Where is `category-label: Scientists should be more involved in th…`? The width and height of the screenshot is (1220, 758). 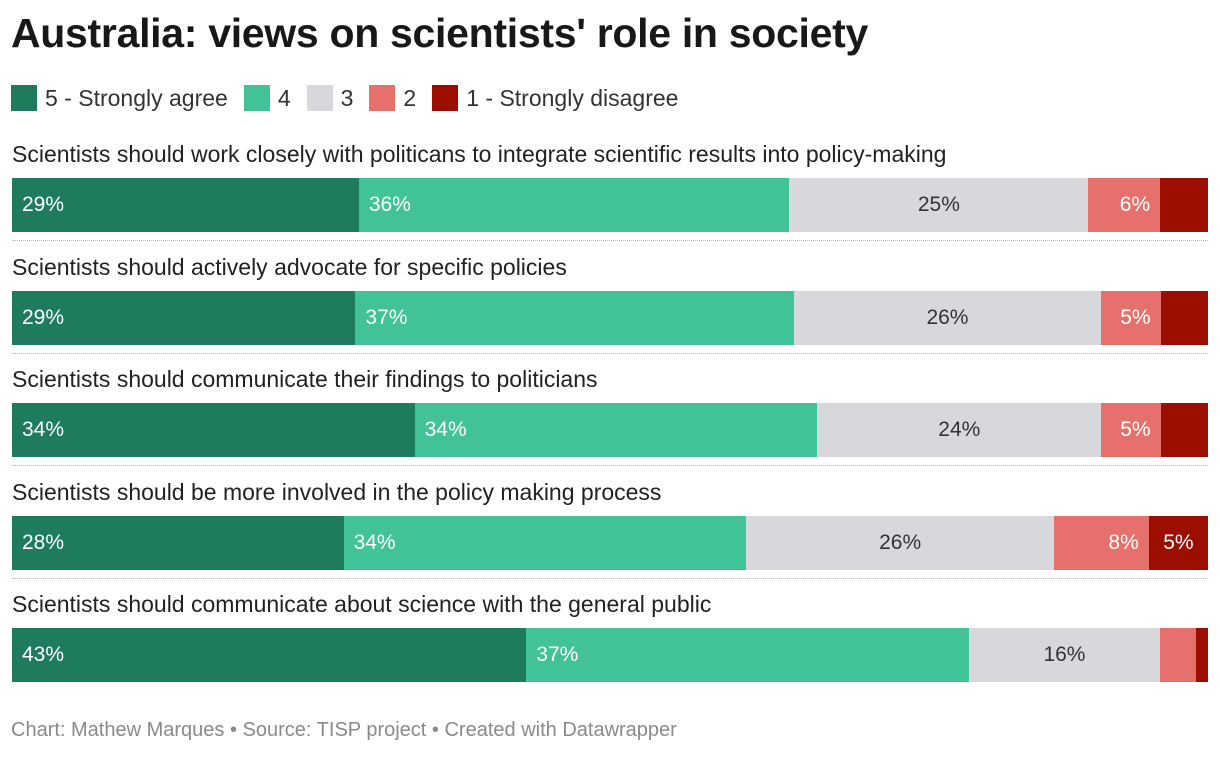
category-label: Scientists should be more involved in th… is located at coordinates (337, 491).